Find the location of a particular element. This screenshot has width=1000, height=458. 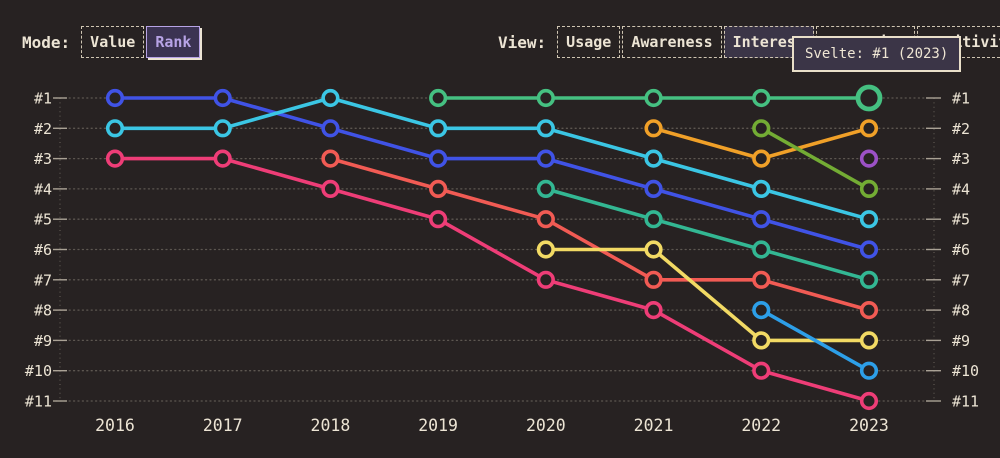

marker-purple-2023 is located at coordinates (869, 158).